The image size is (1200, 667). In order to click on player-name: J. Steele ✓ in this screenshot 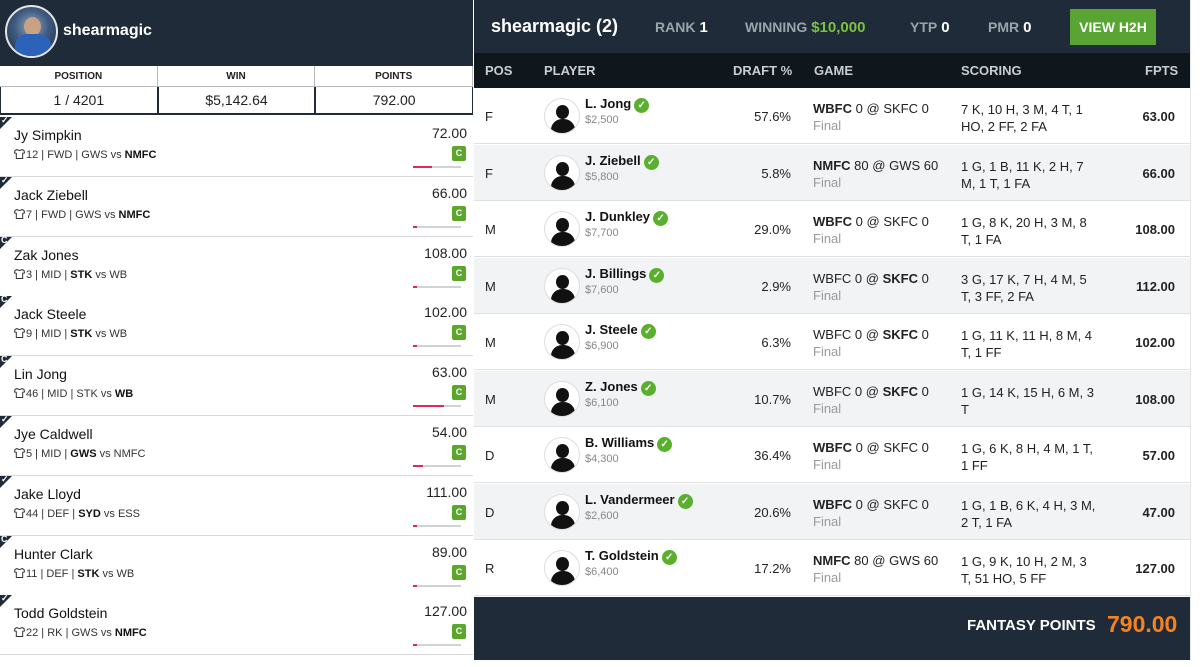, I will do `click(620, 330)`.